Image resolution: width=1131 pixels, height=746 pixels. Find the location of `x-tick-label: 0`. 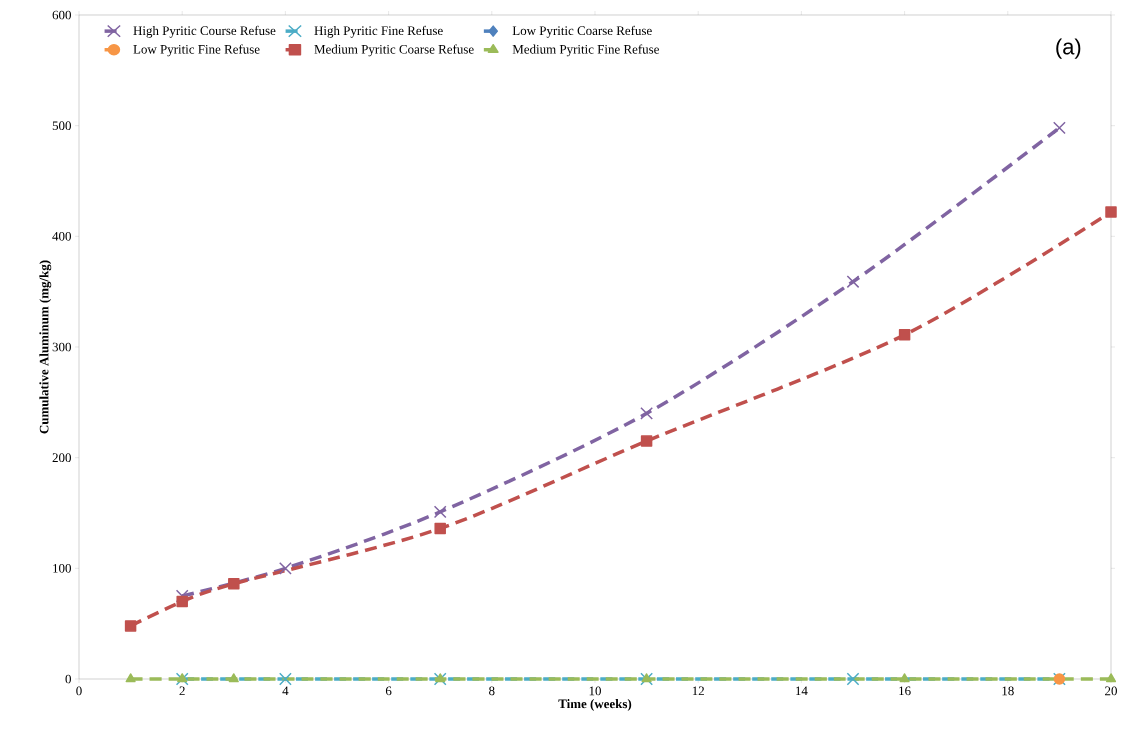

x-tick-label: 0 is located at coordinates (79, 691).